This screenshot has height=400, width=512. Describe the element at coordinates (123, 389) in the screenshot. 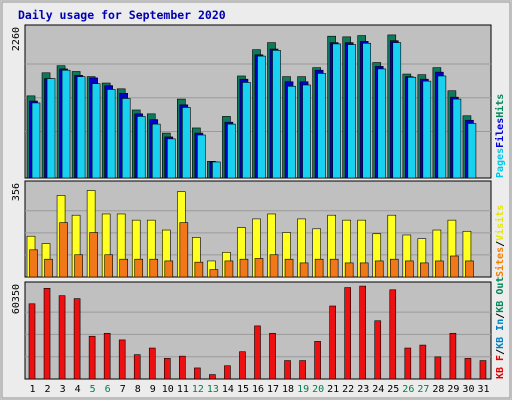

I see `x-tick-label: 7` at that location.